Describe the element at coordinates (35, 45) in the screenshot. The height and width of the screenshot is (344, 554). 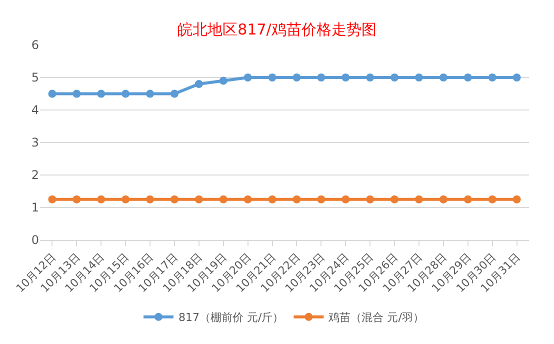
I see `y-tick-label: 6` at that location.